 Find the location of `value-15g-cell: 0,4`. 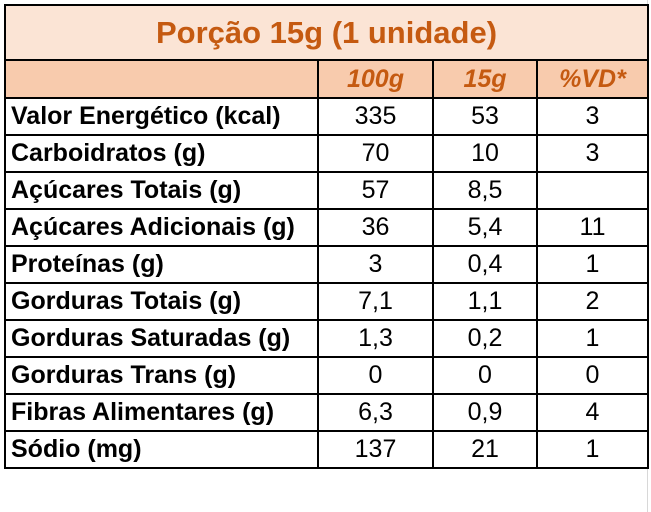

value-15g-cell: 0,4 is located at coordinates (485, 264).